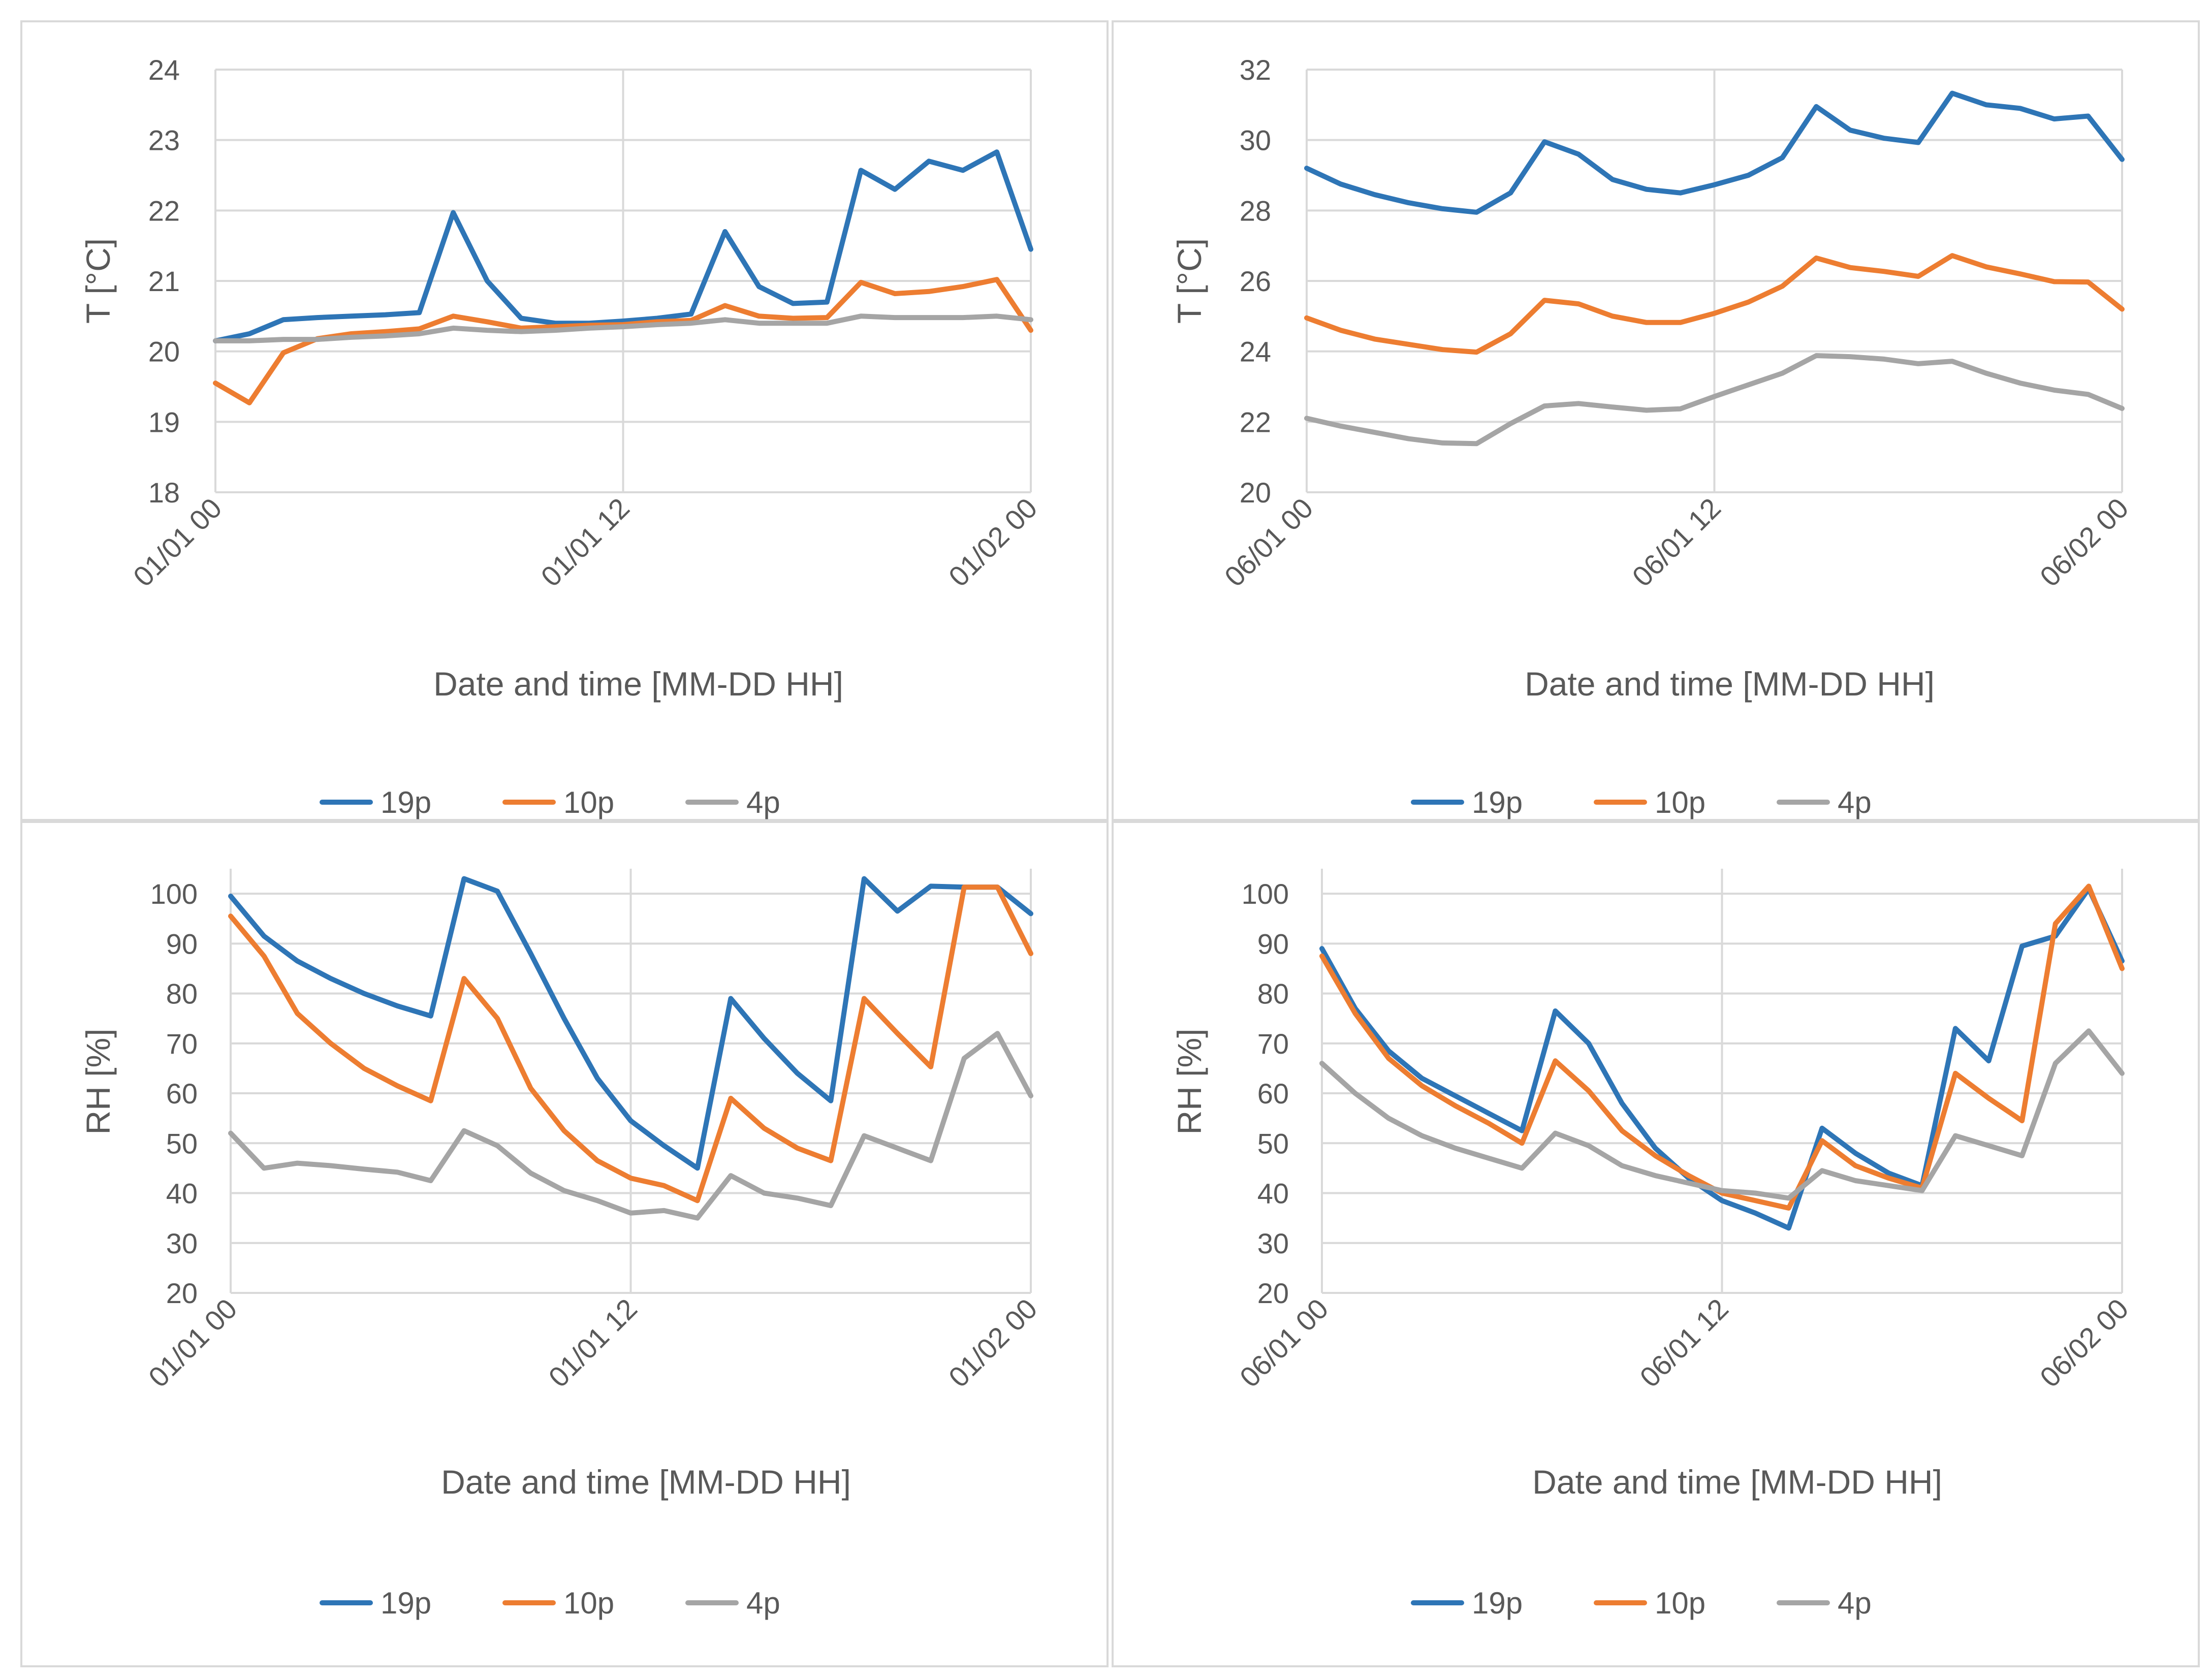 The height and width of the screenshot is (1678, 2212). Describe the element at coordinates (1255, 70) in the screenshot. I see `y-tick-label: 32` at that location.